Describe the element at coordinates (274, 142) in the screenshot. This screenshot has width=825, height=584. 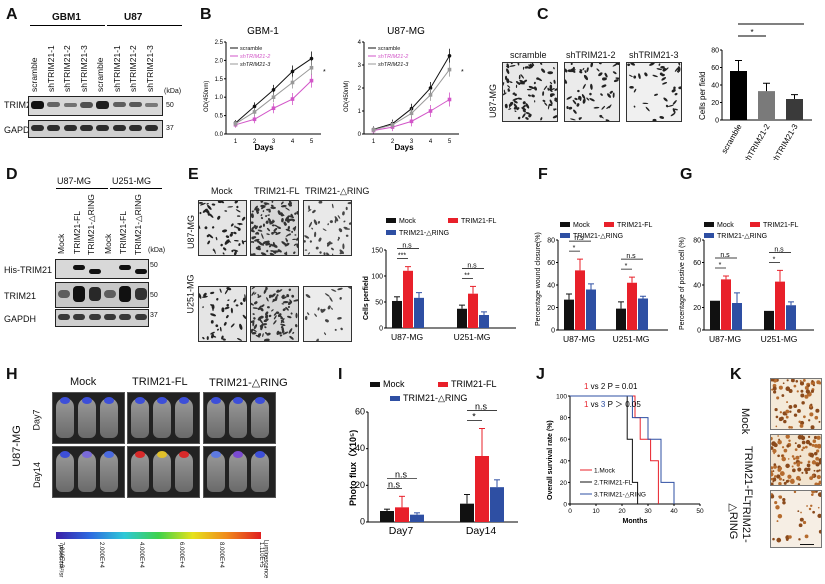
I see `x-tick-label: 3` at that location.